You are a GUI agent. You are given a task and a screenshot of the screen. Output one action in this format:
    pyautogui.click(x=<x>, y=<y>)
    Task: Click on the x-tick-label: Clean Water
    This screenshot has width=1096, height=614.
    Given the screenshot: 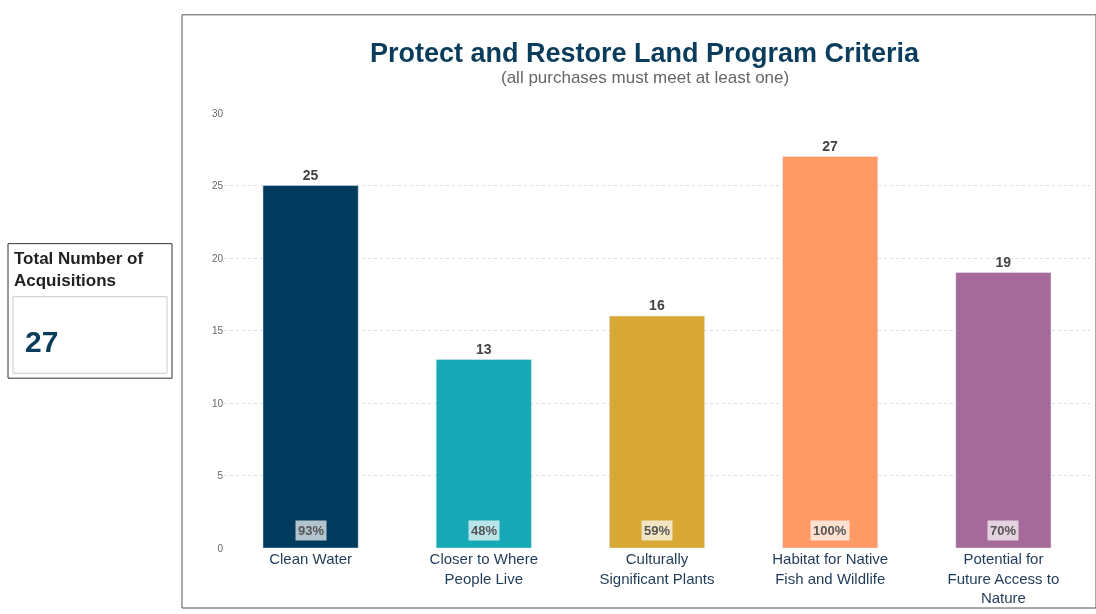 What is the action you would take?
    pyautogui.click(x=311, y=559)
    